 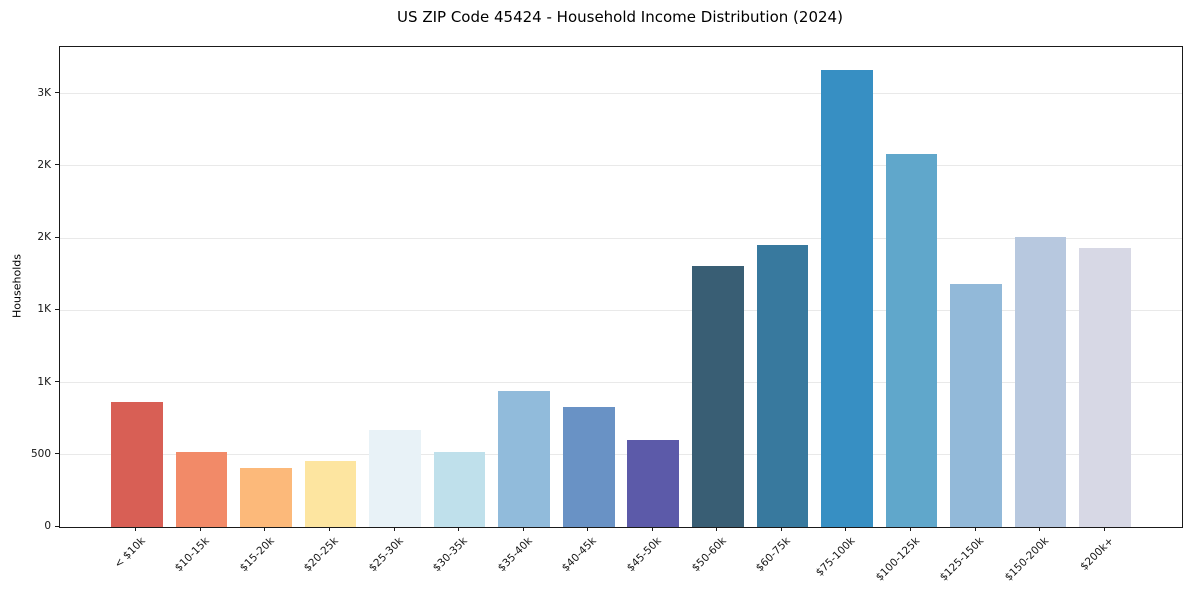 I want to click on x-tick-label: $35-40k, so click(x=515, y=555).